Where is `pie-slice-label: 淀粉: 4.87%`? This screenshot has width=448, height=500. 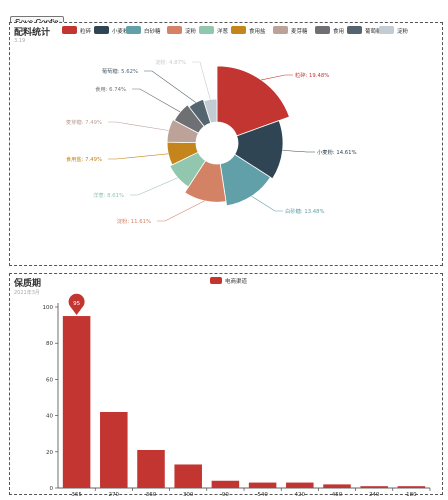
pie-slice-label: 淀粉: 4.87% is located at coordinates (170, 62).